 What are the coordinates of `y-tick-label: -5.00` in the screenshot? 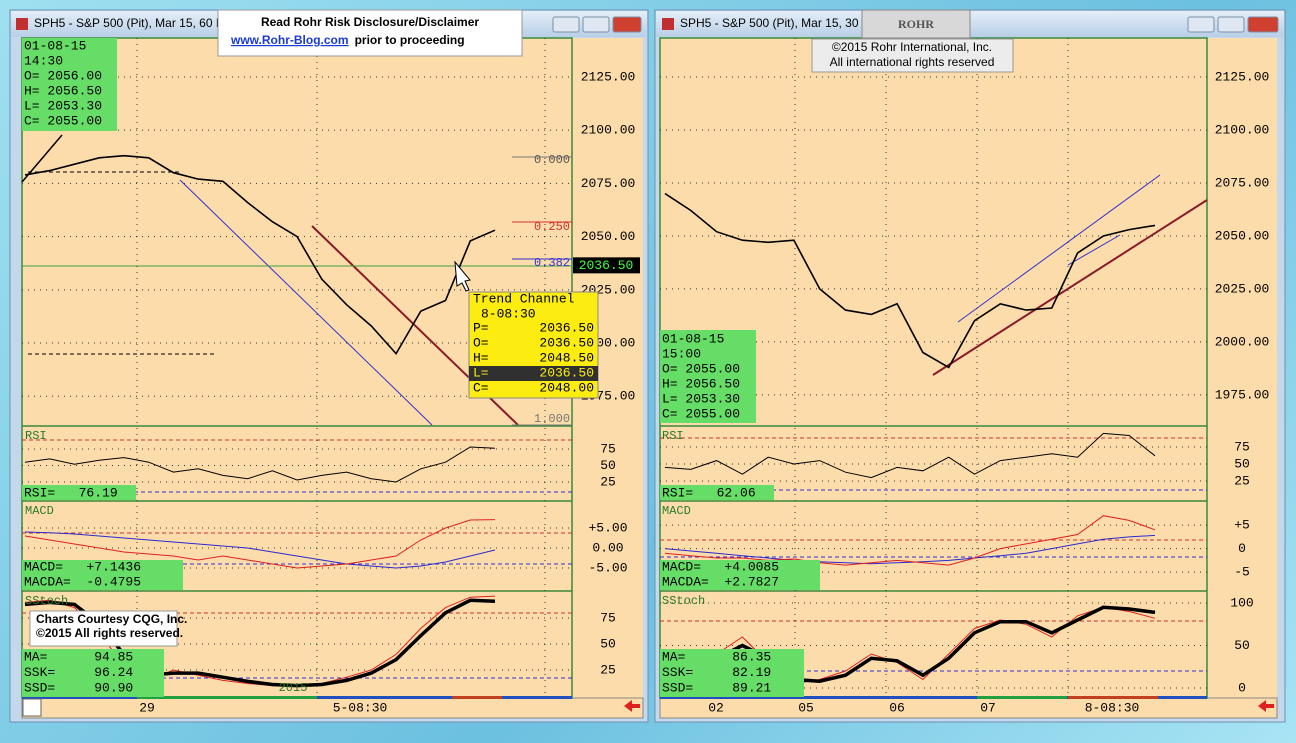 It's located at (607, 567).